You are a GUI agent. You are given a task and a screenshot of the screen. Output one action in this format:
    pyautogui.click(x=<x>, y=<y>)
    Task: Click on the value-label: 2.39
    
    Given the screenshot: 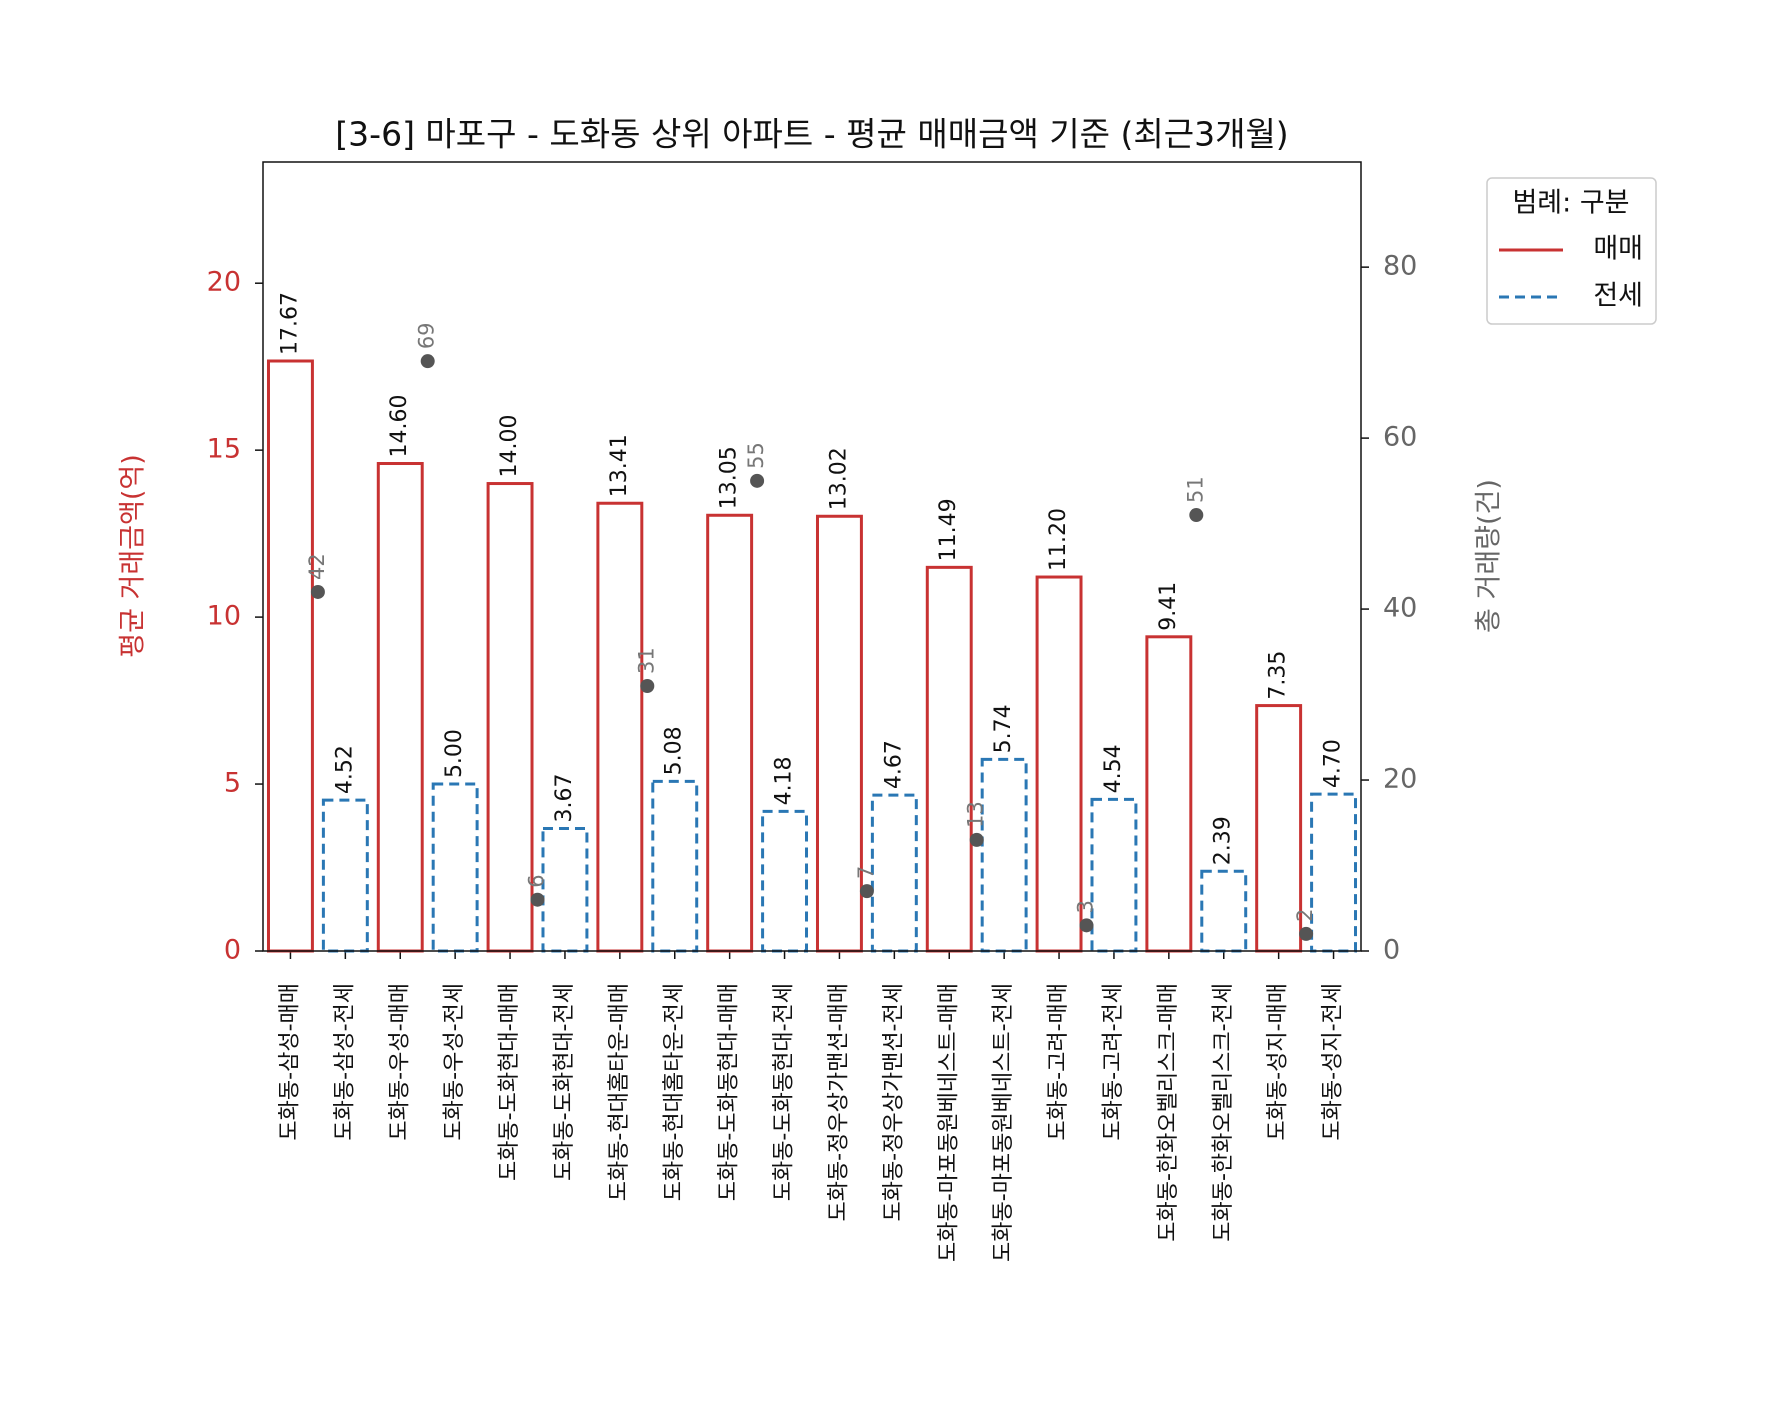 What is the action you would take?
    pyautogui.click(x=1223, y=840)
    